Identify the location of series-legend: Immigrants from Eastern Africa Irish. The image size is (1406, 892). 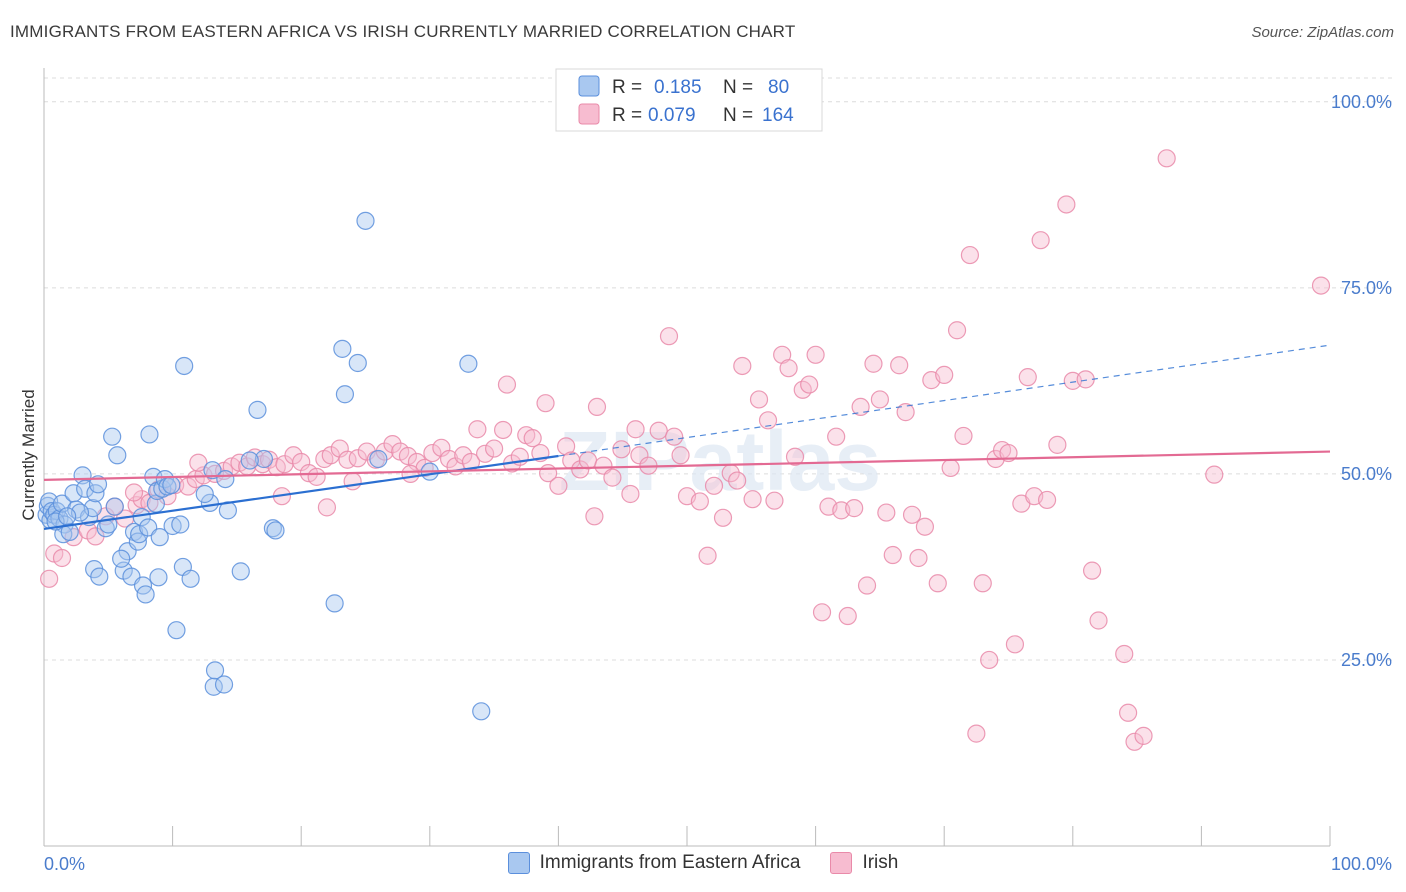
(703, 863).